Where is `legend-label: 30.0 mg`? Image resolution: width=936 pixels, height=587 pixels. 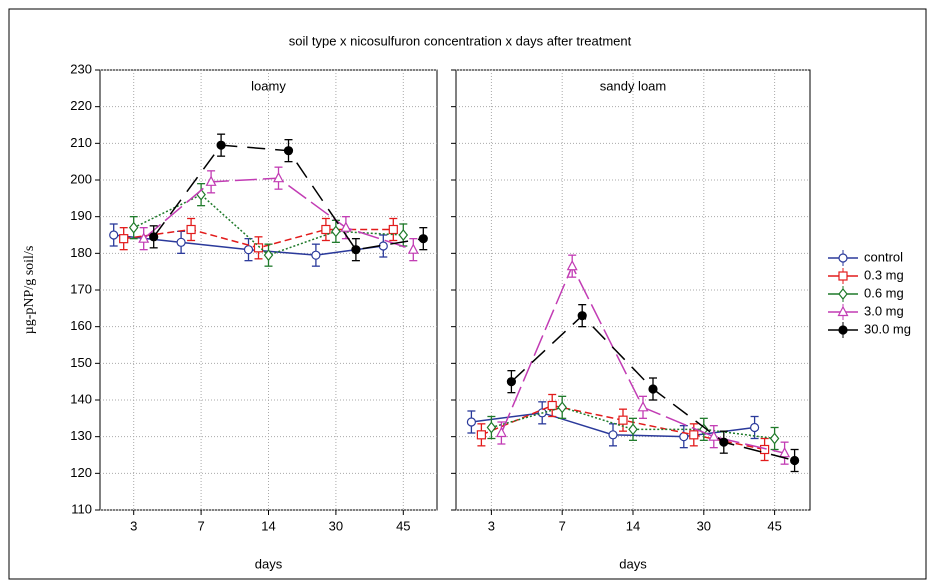
legend-label: 30.0 mg is located at coordinates (887, 328).